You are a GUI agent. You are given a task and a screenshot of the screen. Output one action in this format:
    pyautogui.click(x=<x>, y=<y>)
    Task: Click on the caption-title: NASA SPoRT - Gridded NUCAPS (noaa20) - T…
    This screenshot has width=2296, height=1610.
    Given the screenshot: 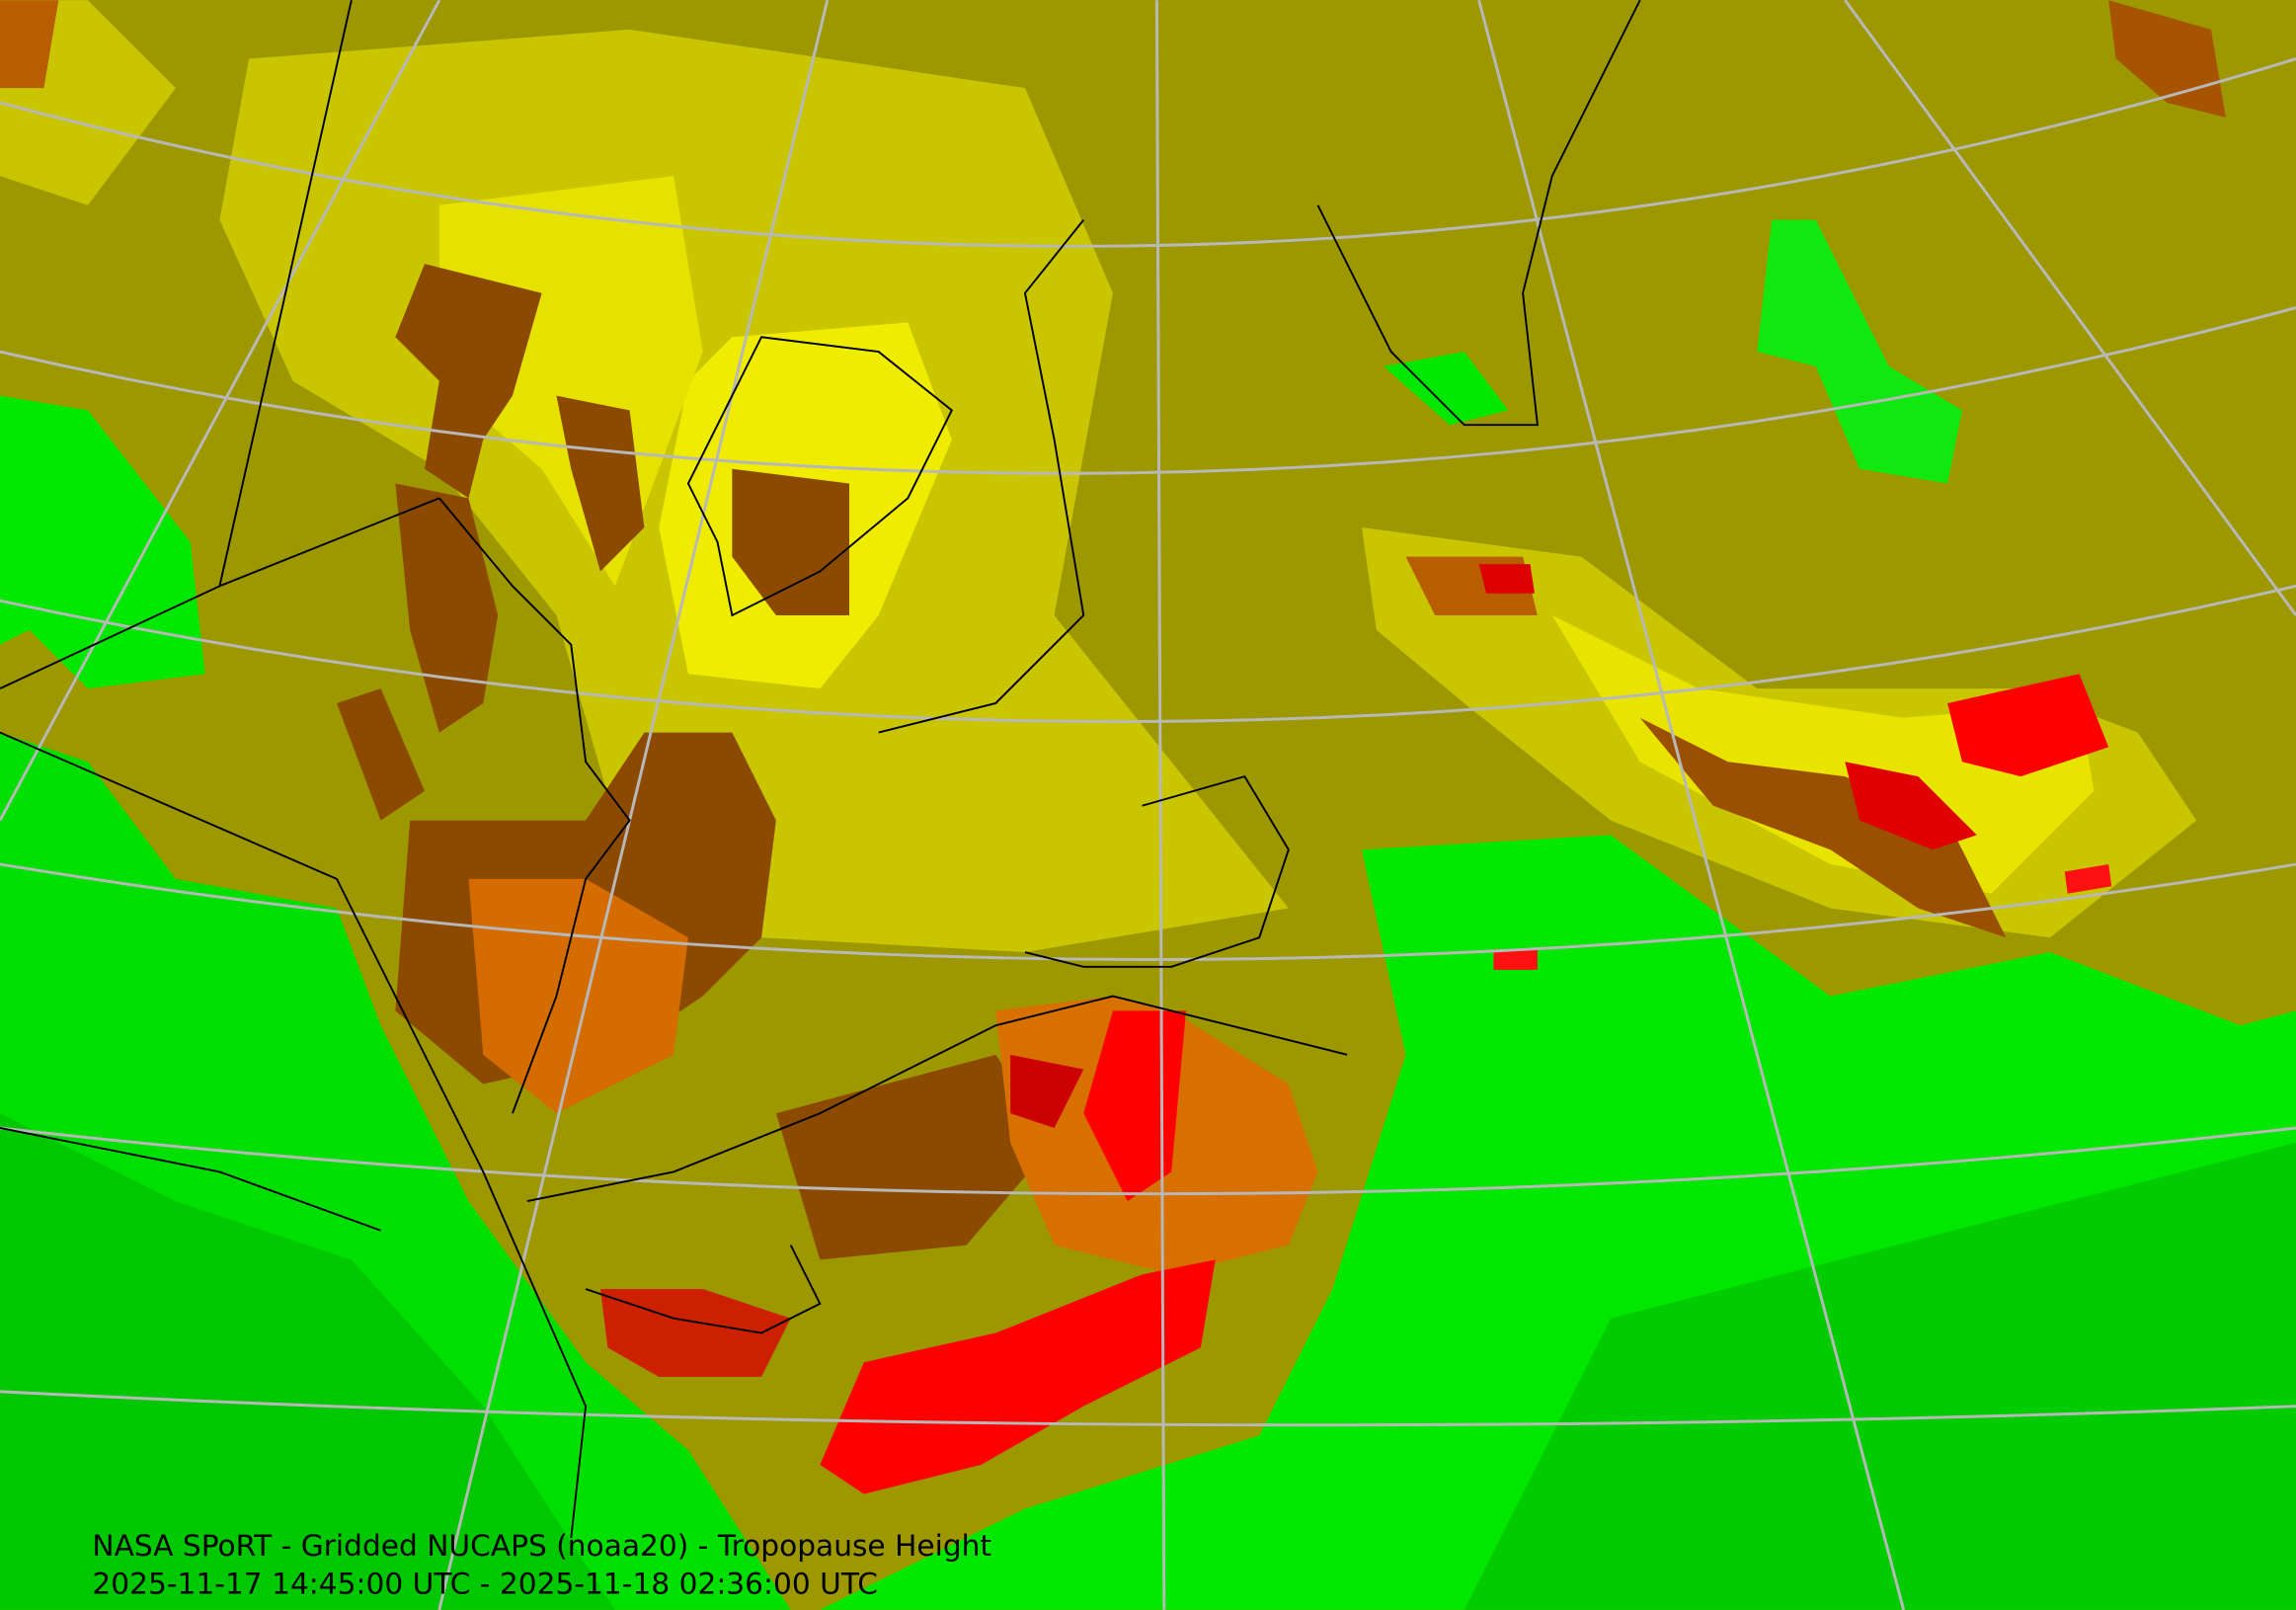 What is the action you would take?
    pyautogui.click(x=542, y=1545)
    